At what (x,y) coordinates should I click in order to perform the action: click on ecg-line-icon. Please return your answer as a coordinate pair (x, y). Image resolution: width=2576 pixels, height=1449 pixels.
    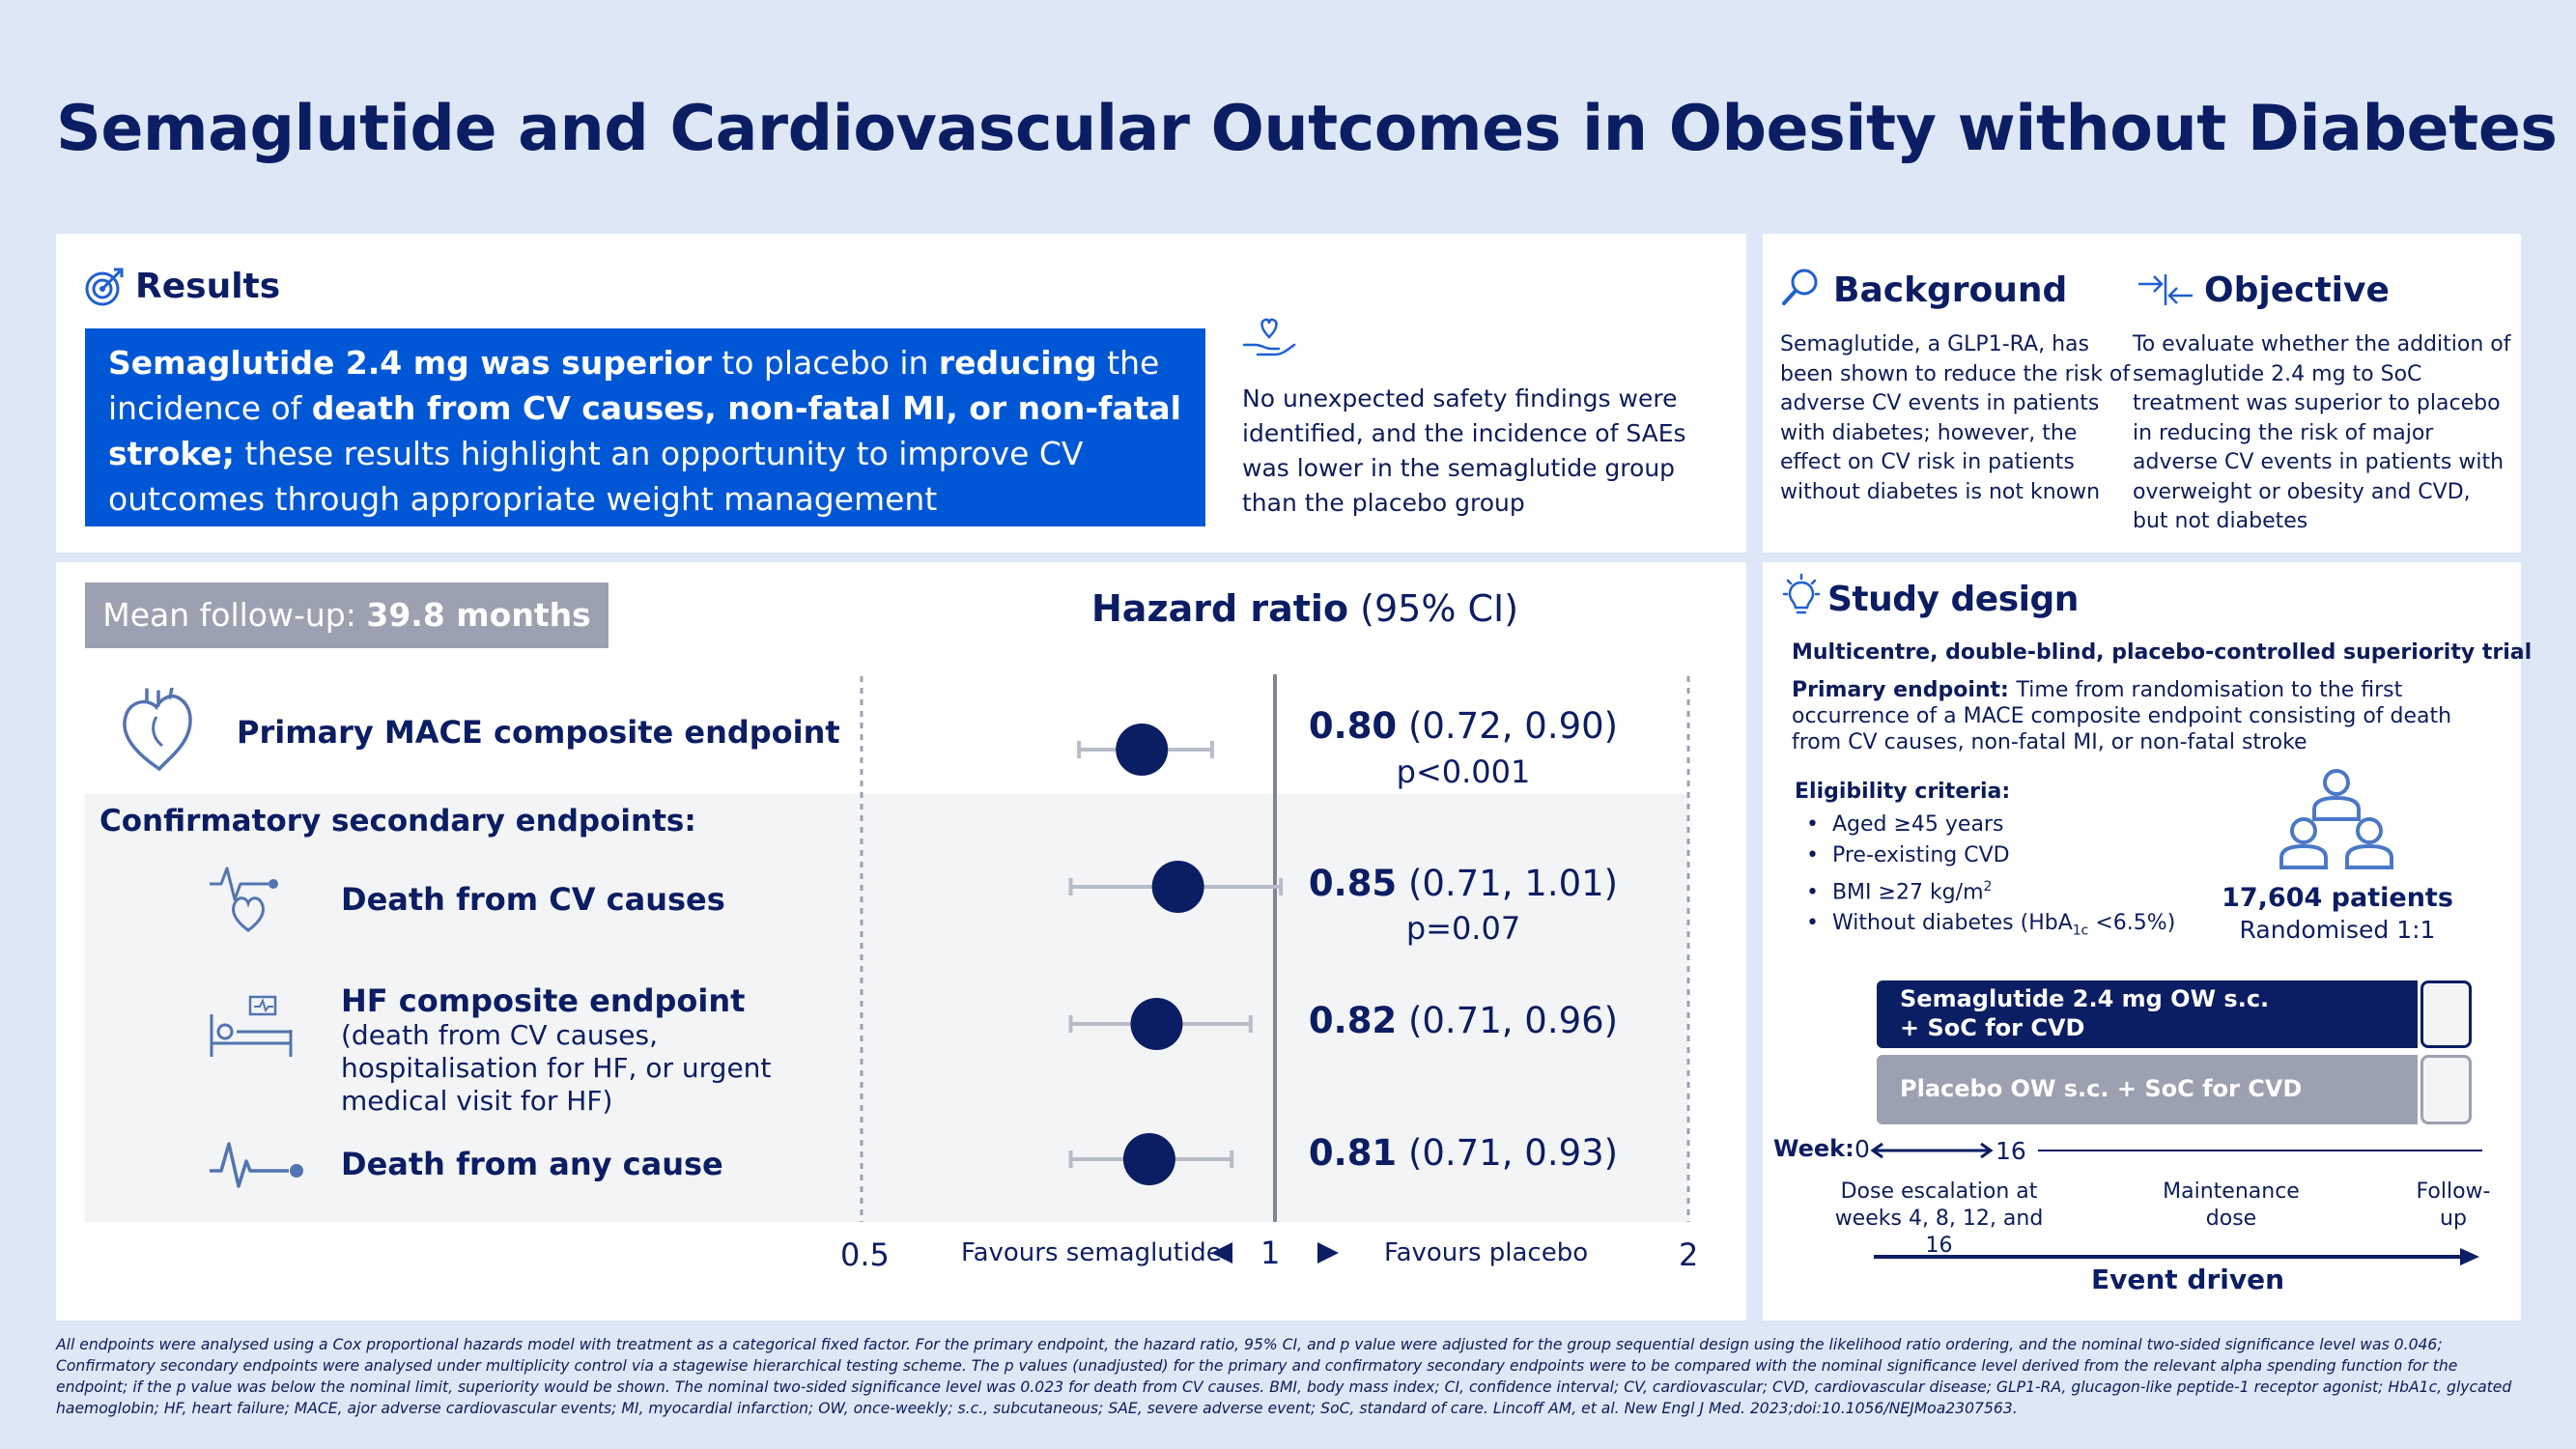
    Looking at the image, I should click on (256, 1165).